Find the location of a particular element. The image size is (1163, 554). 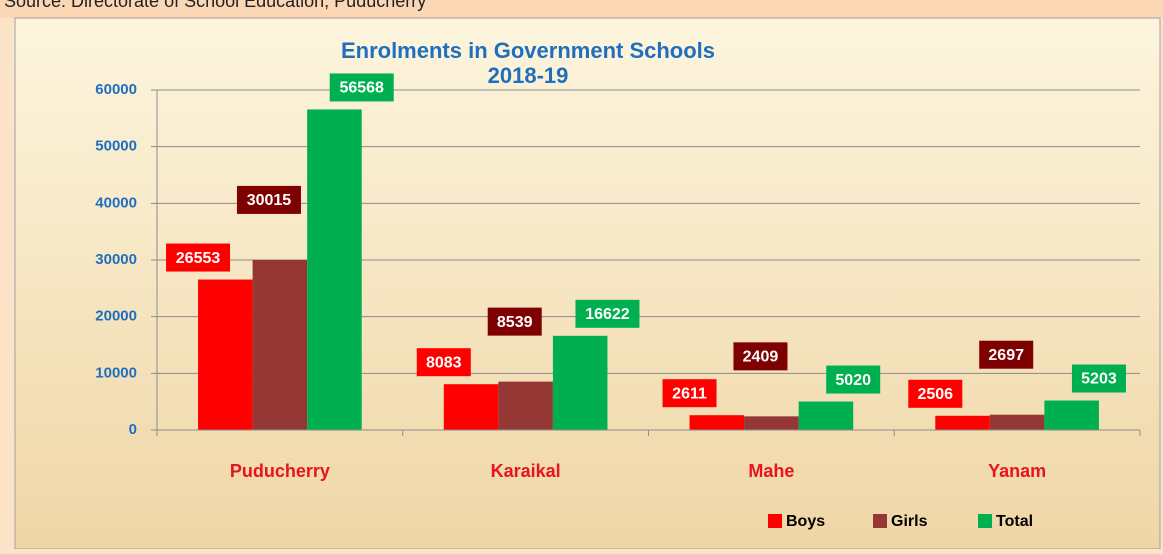

y-tick-label: 20000 is located at coordinates (116, 316).